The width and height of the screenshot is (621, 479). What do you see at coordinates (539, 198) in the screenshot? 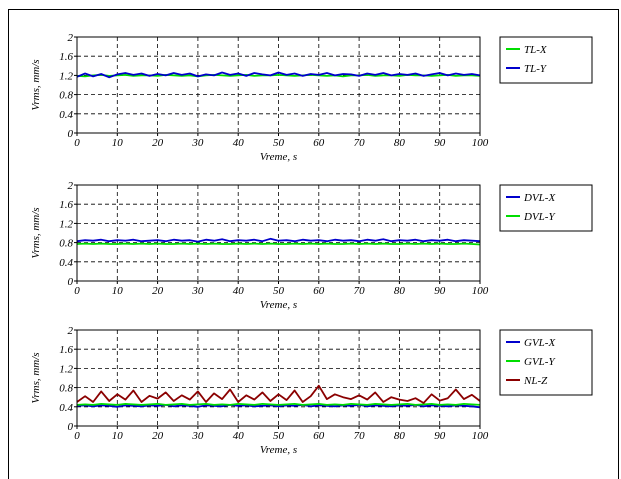
I see `legend-label-dvl-x: DVL-X` at bounding box center [539, 198].